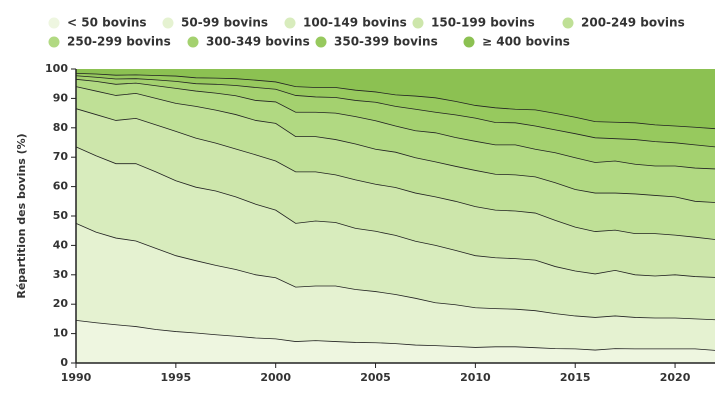 The image size is (725, 400). I want to click on x-tick-label: 2020, so click(675, 377).